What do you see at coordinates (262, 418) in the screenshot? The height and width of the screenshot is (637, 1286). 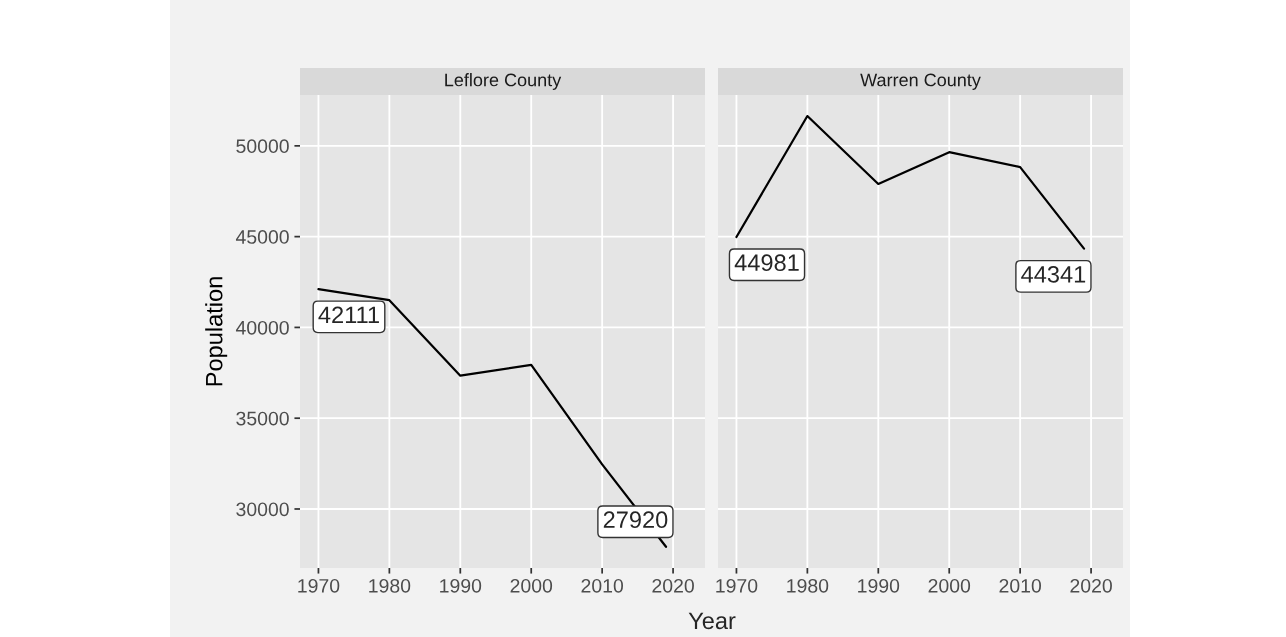 I see `y-tick-label: 35000` at bounding box center [262, 418].